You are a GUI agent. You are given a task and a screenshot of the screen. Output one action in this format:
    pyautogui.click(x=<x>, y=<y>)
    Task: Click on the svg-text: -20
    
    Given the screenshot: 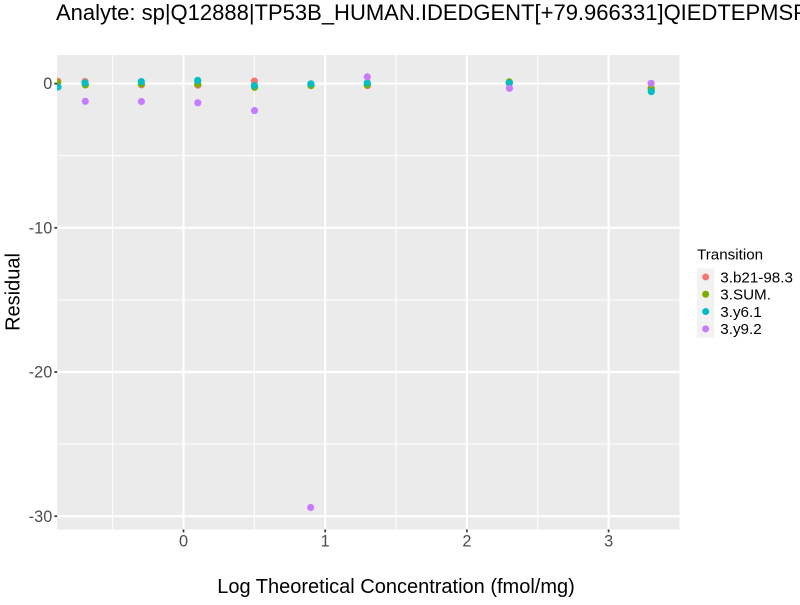 What is the action you would take?
    pyautogui.click(x=41, y=373)
    